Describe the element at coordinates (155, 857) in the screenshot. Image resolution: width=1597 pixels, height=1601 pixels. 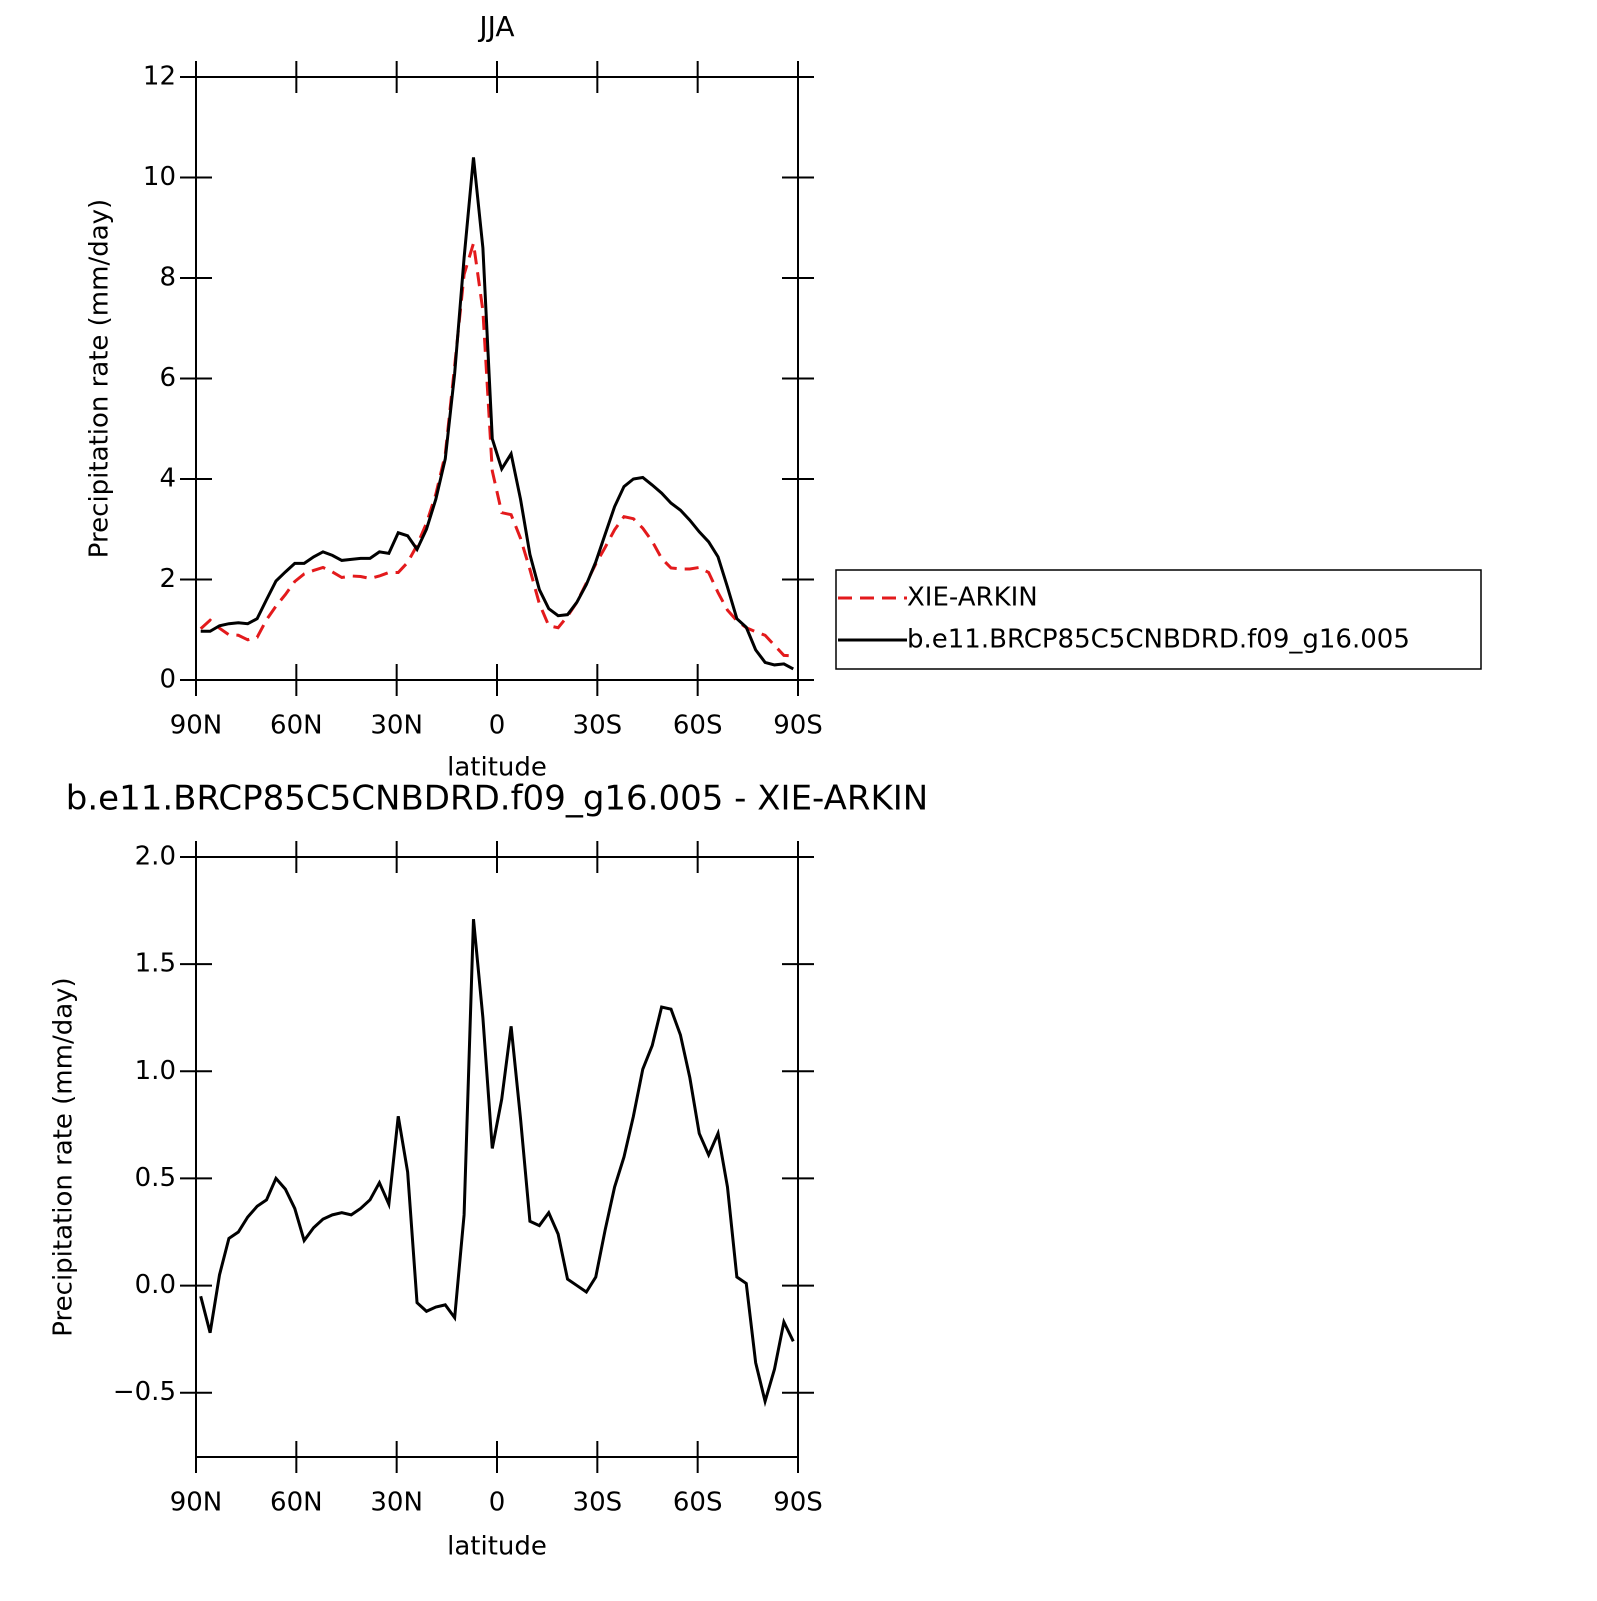
I see `y-tick-label: 2.0` at that location.